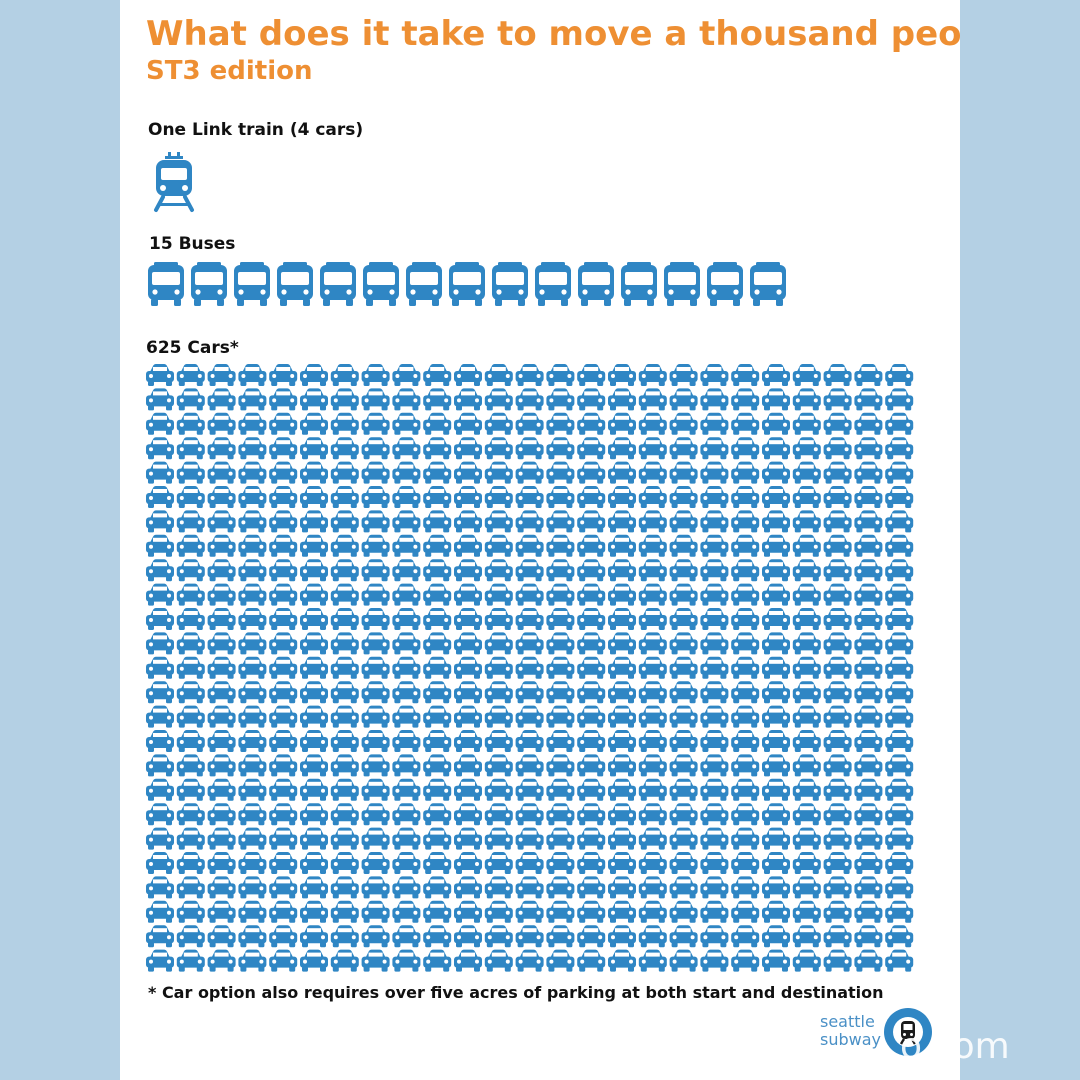 The width and height of the screenshot is (1080, 1080). I want to click on bus-section-label: 15 Buses, so click(192, 244).